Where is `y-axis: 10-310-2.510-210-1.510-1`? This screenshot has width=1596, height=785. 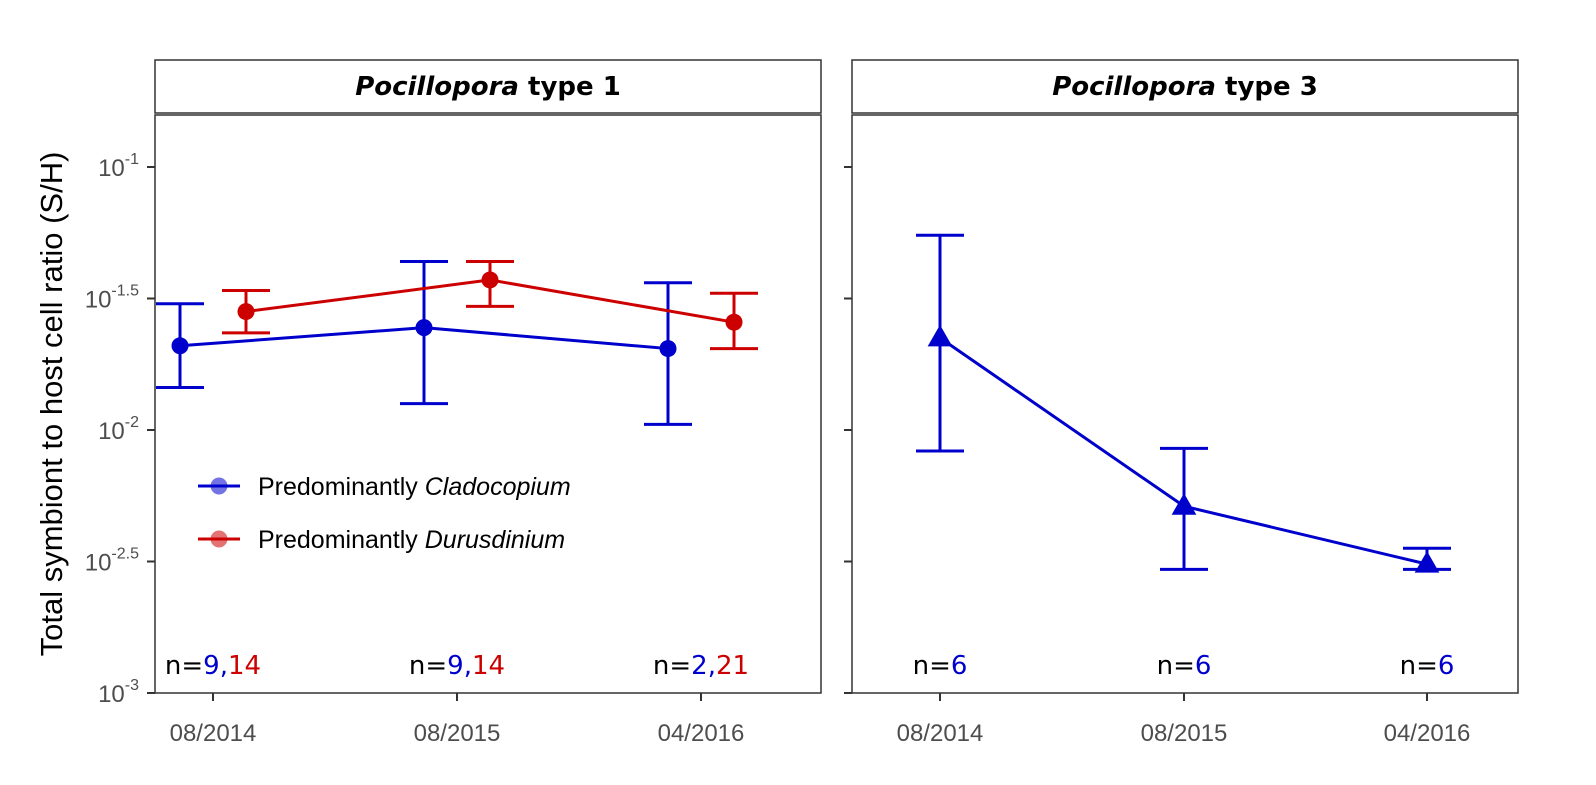 y-axis: 10-310-2.510-210-1.510-1 is located at coordinates (112, 429).